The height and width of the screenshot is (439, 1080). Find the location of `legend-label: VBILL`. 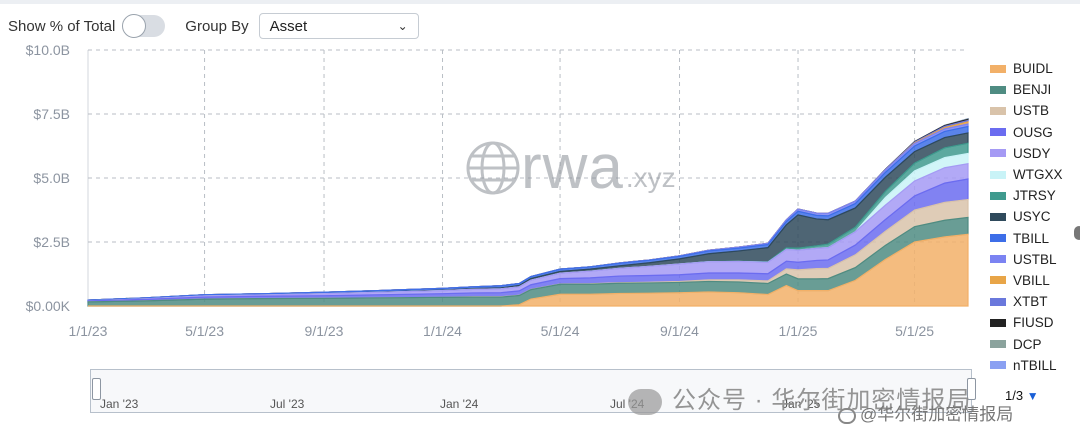

legend-label: VBILL is located at coordinates (1031, 280).